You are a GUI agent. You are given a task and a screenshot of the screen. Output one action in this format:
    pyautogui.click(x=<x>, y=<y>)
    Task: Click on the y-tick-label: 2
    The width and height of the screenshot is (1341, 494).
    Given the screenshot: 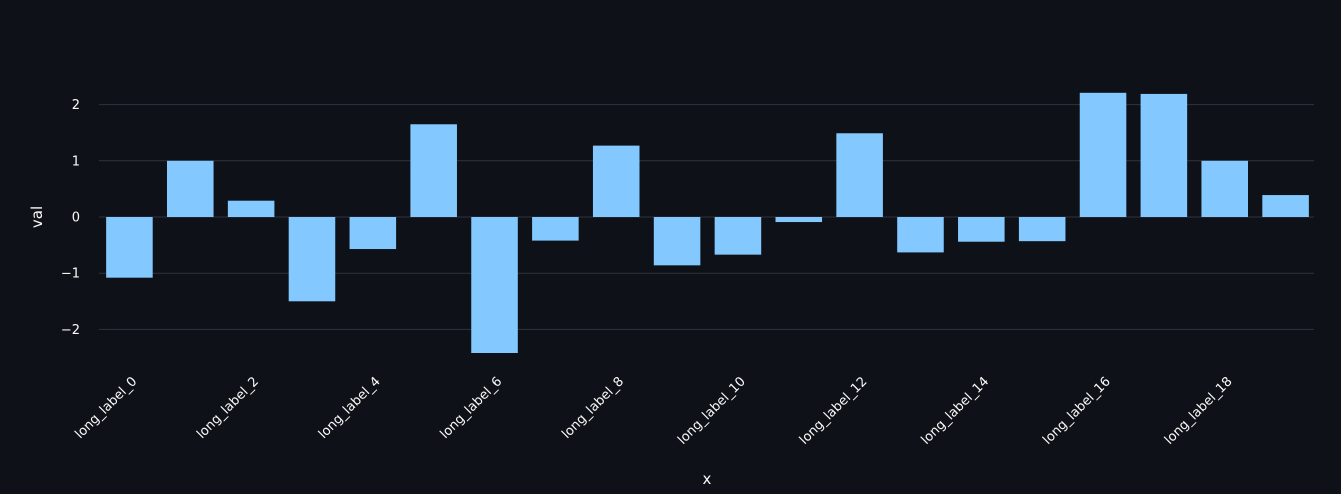 What is the action you would take?
    pyautogui.click(x=76, y=105)
    